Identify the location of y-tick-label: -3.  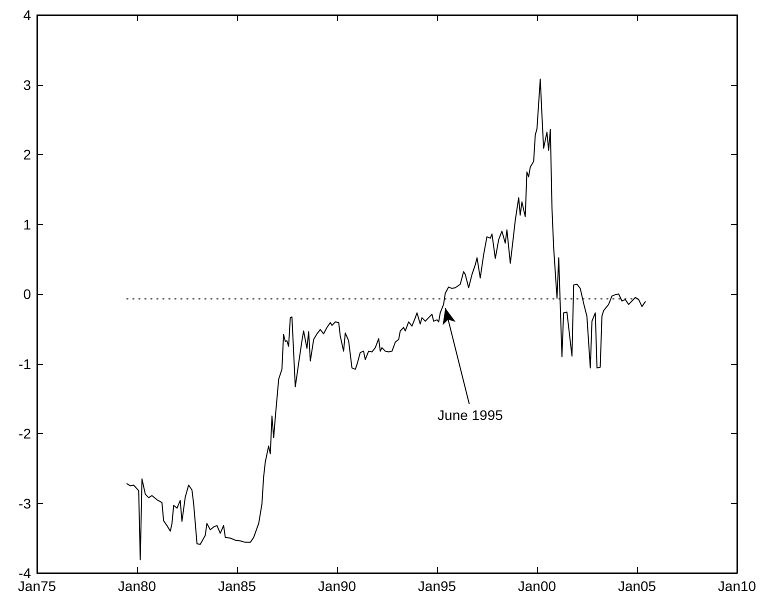
(25, 503).